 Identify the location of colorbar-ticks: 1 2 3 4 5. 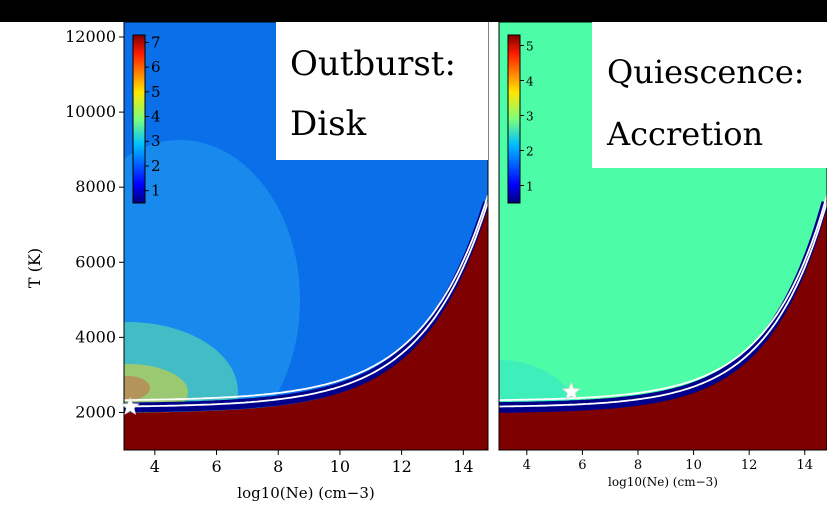
(527, 117).